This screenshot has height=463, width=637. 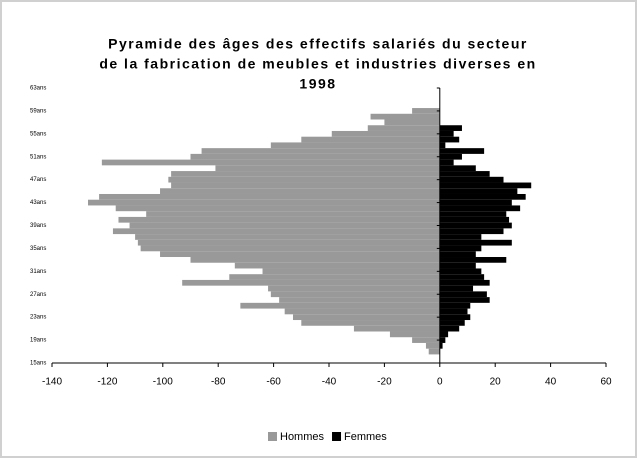 What do you see at coordinates (440, 382) in the screenshot?
I see `x-tick-label: 0` at bounding box center [440, 382].